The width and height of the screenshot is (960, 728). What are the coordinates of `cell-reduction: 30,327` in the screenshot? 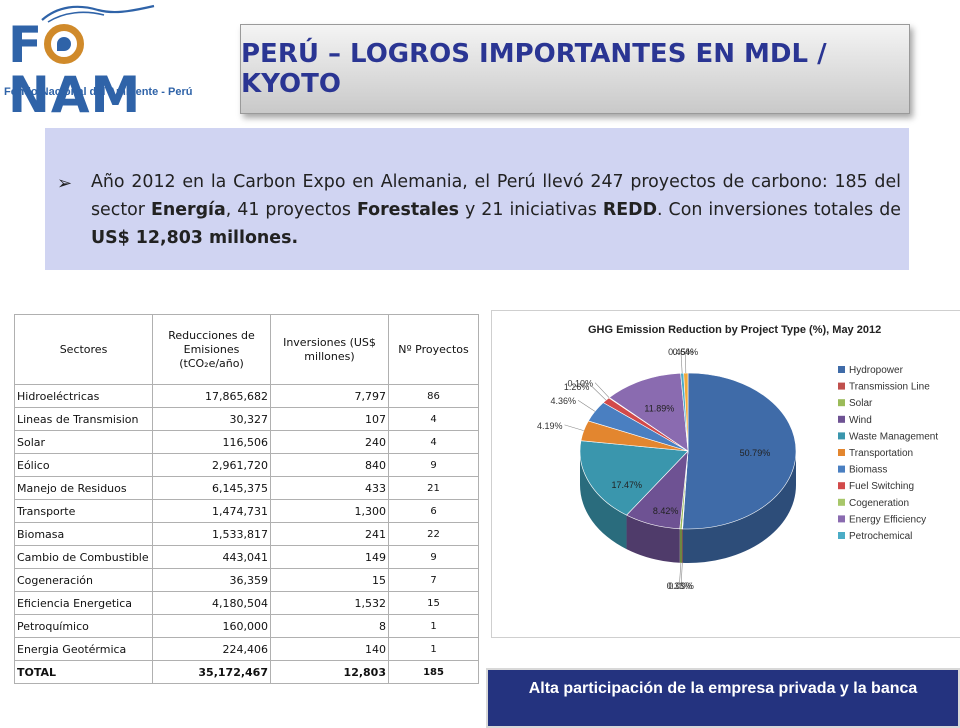 It's located at (212, 419).